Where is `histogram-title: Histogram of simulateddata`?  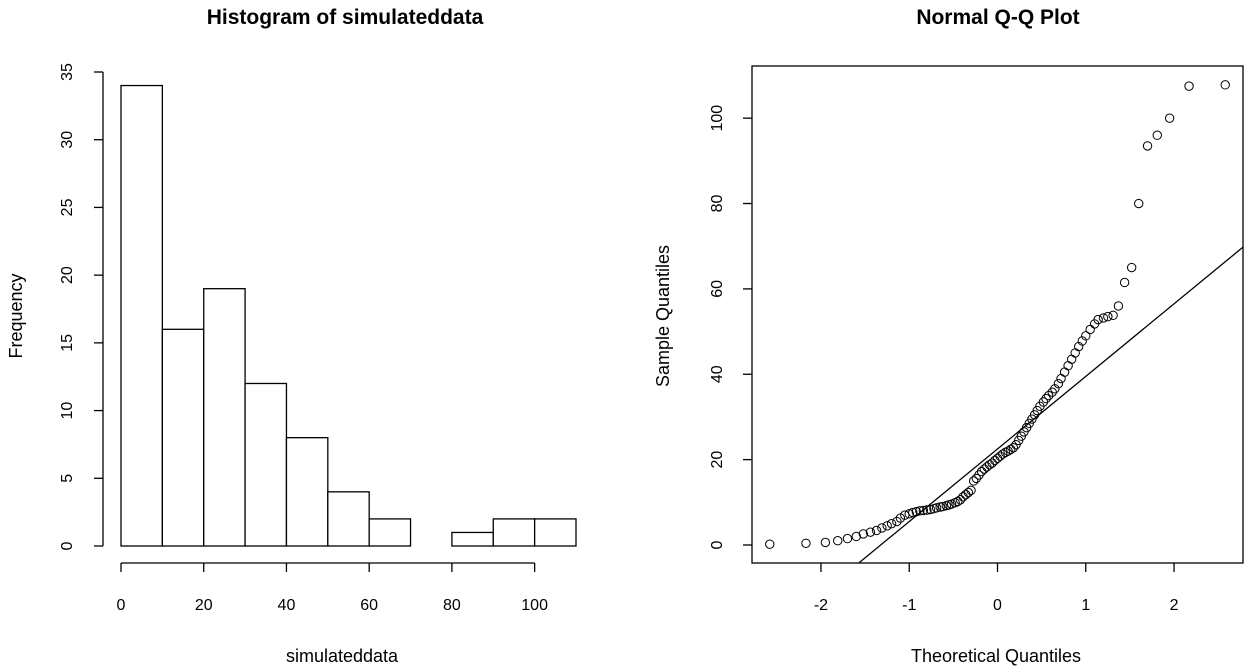 histogram-title: Histogram of simulateddata is located at coordinates (345, 17).